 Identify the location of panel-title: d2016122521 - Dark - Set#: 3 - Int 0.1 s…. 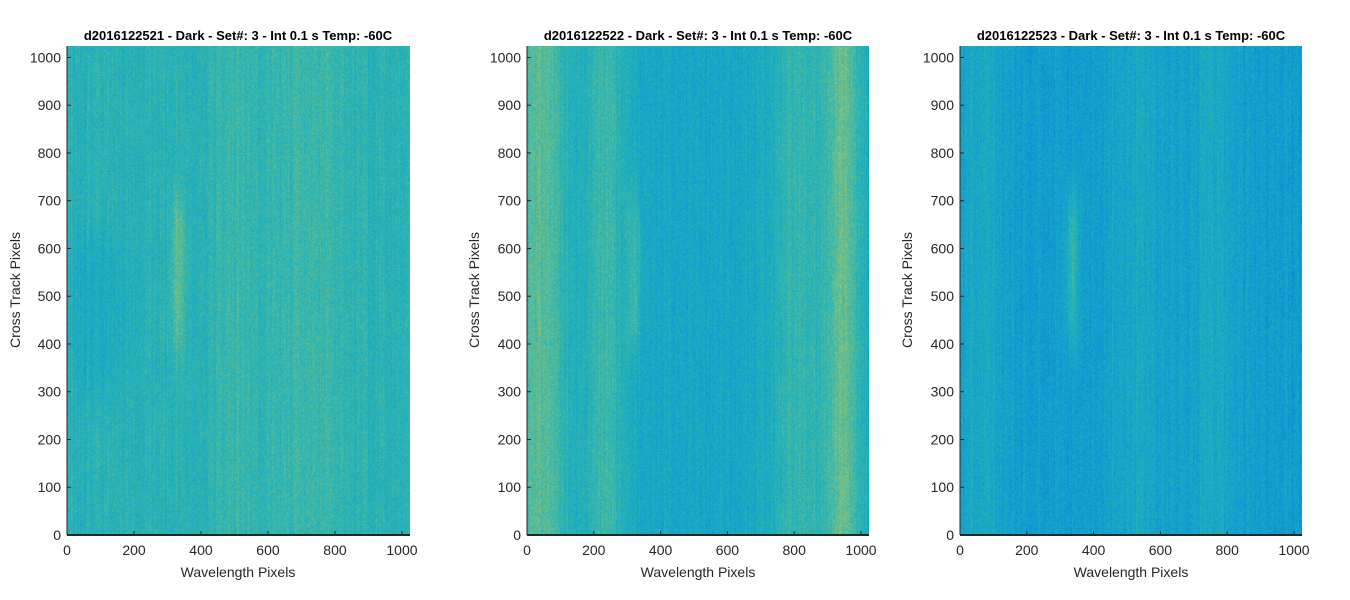
(238, 35).